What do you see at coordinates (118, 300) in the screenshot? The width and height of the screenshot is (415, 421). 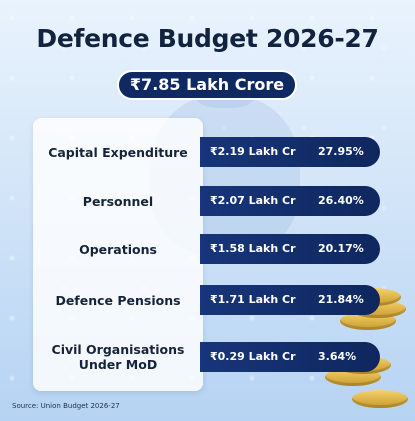 I see `category-label: Defence Pensions` at bounding box center [118, 300].